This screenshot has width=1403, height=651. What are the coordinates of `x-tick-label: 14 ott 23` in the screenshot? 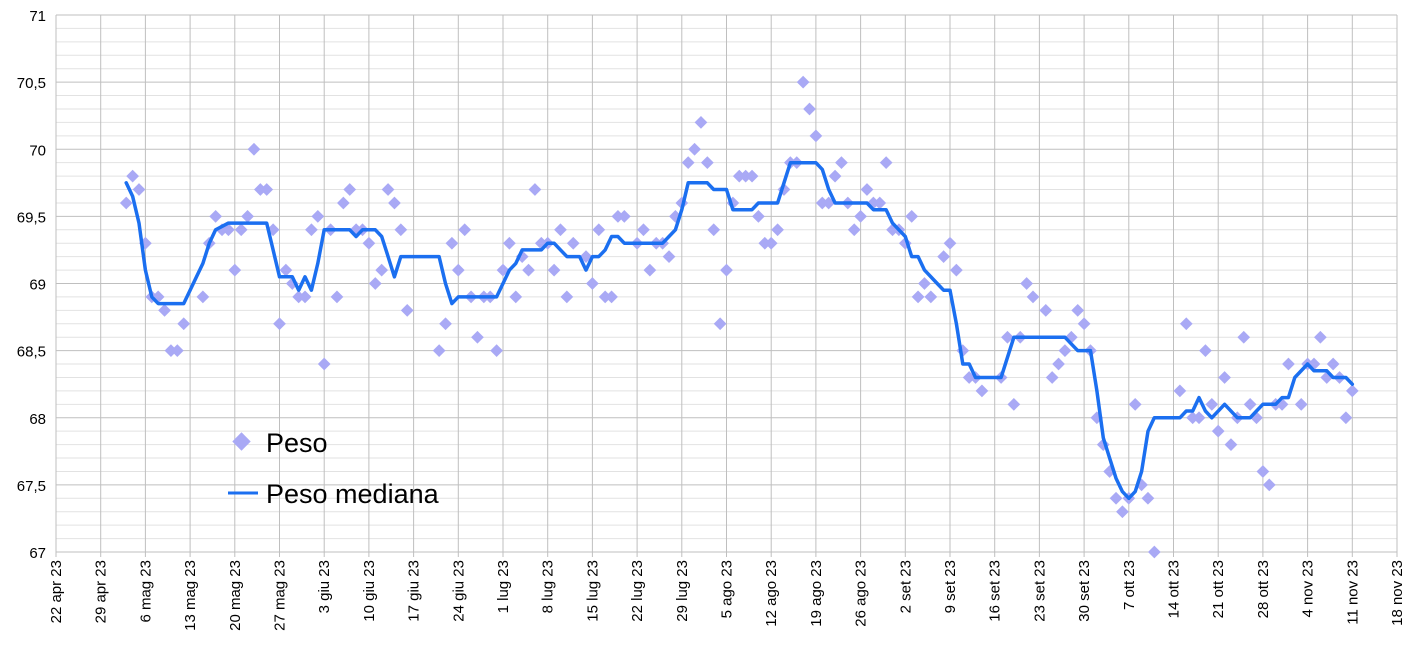 It's located at (1174, 589).